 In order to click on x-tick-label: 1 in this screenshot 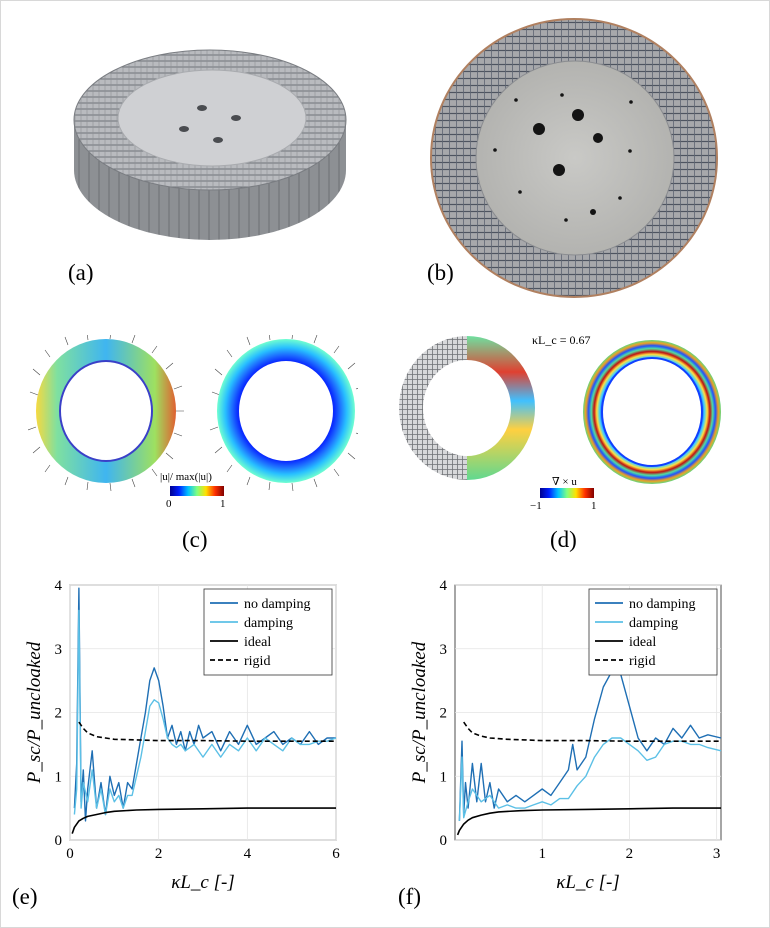, I will do `click(542, 854)`.